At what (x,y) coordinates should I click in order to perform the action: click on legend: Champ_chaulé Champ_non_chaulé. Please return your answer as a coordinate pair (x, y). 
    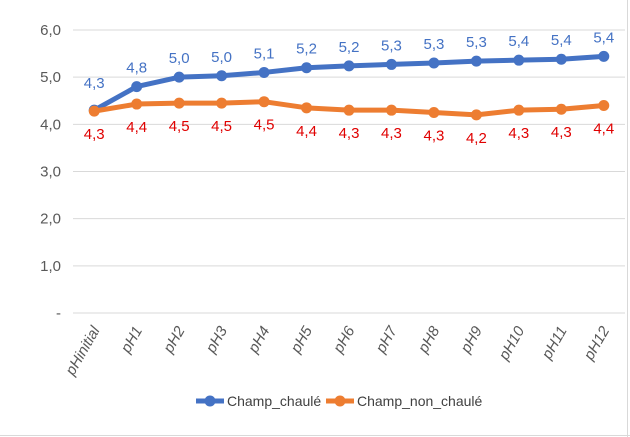
    Looking at the image, I should click on (339, 401).